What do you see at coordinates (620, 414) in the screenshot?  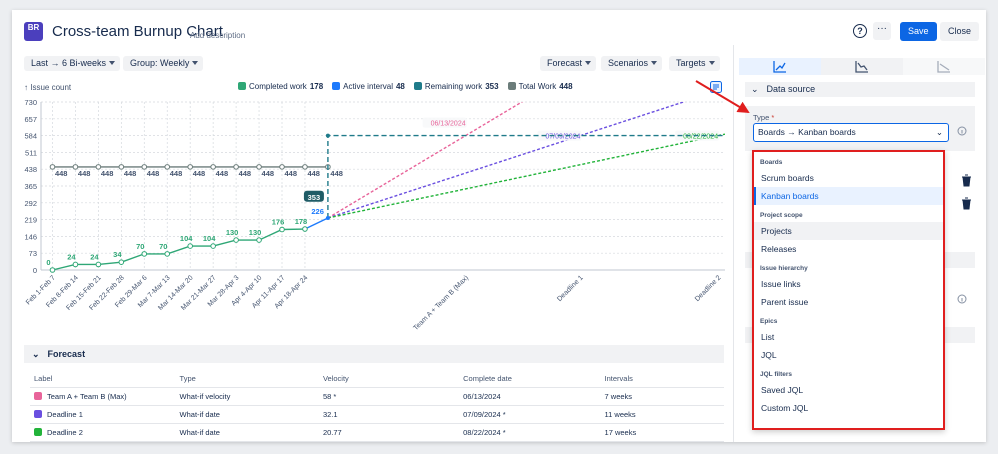 I see `cell-text: 11 weeks` at bounding box center [620, 414].